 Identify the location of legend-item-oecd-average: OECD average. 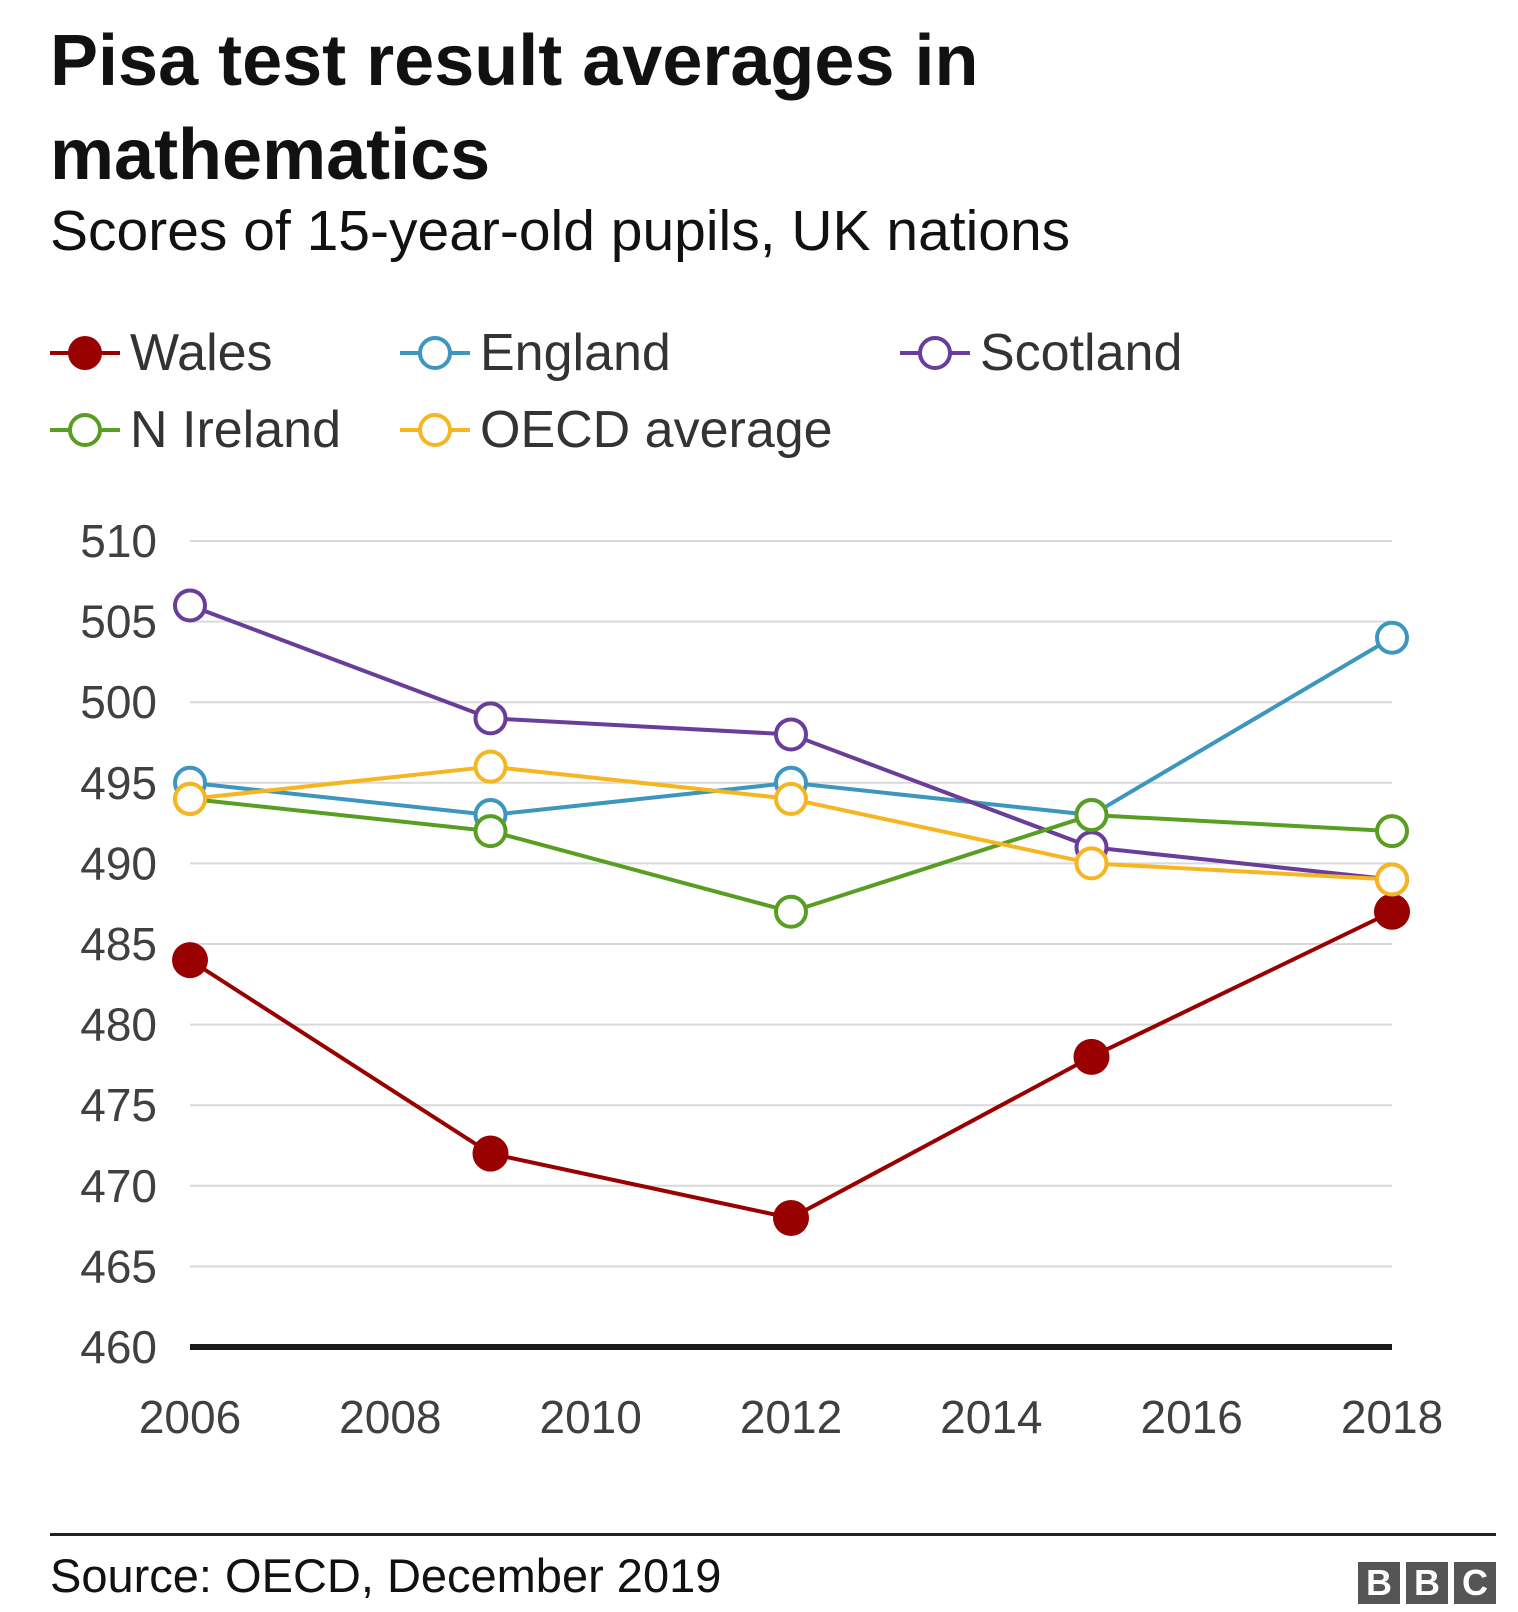
(616, 430).